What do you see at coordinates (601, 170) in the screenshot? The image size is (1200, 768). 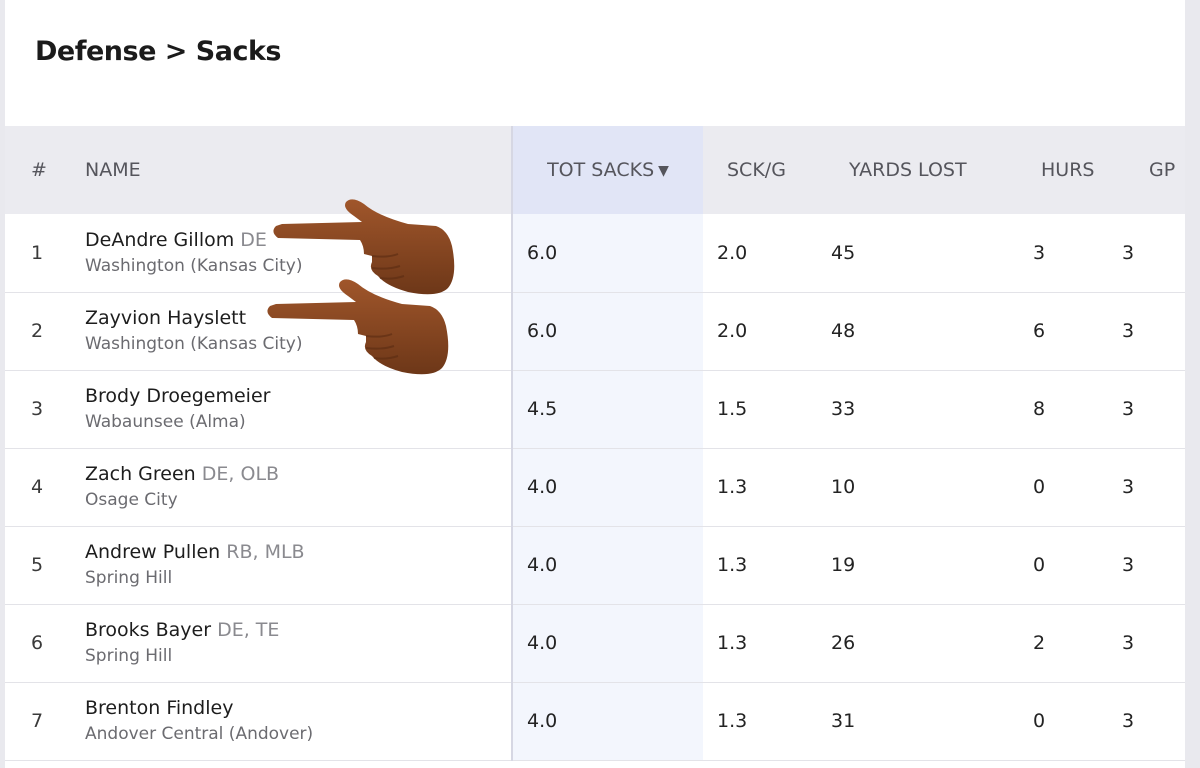 I see `column-header-tot-sacks-label: TOT SACKS` at bounding box center [601, 170].